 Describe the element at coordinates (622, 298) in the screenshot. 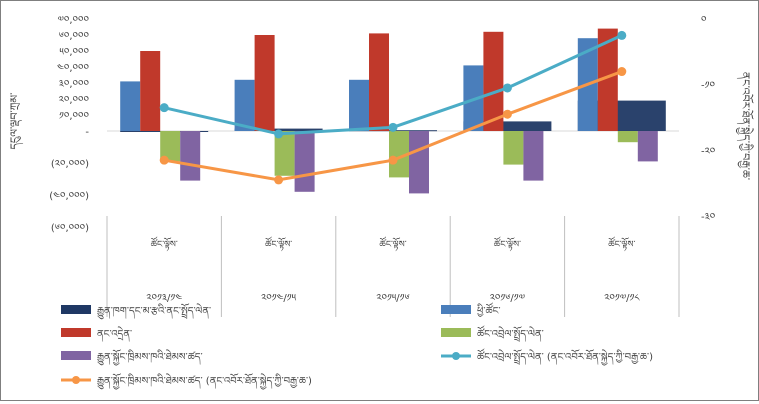

I see `category-label: ༢༠༡༧/༡༨` at that location.